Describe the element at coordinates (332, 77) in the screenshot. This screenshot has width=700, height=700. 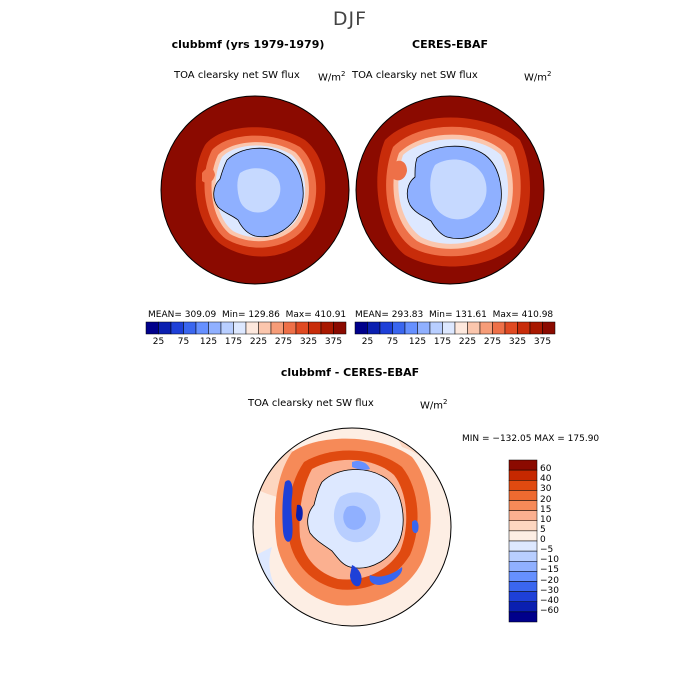
I see `panel-units-model: W/m2` at that location.